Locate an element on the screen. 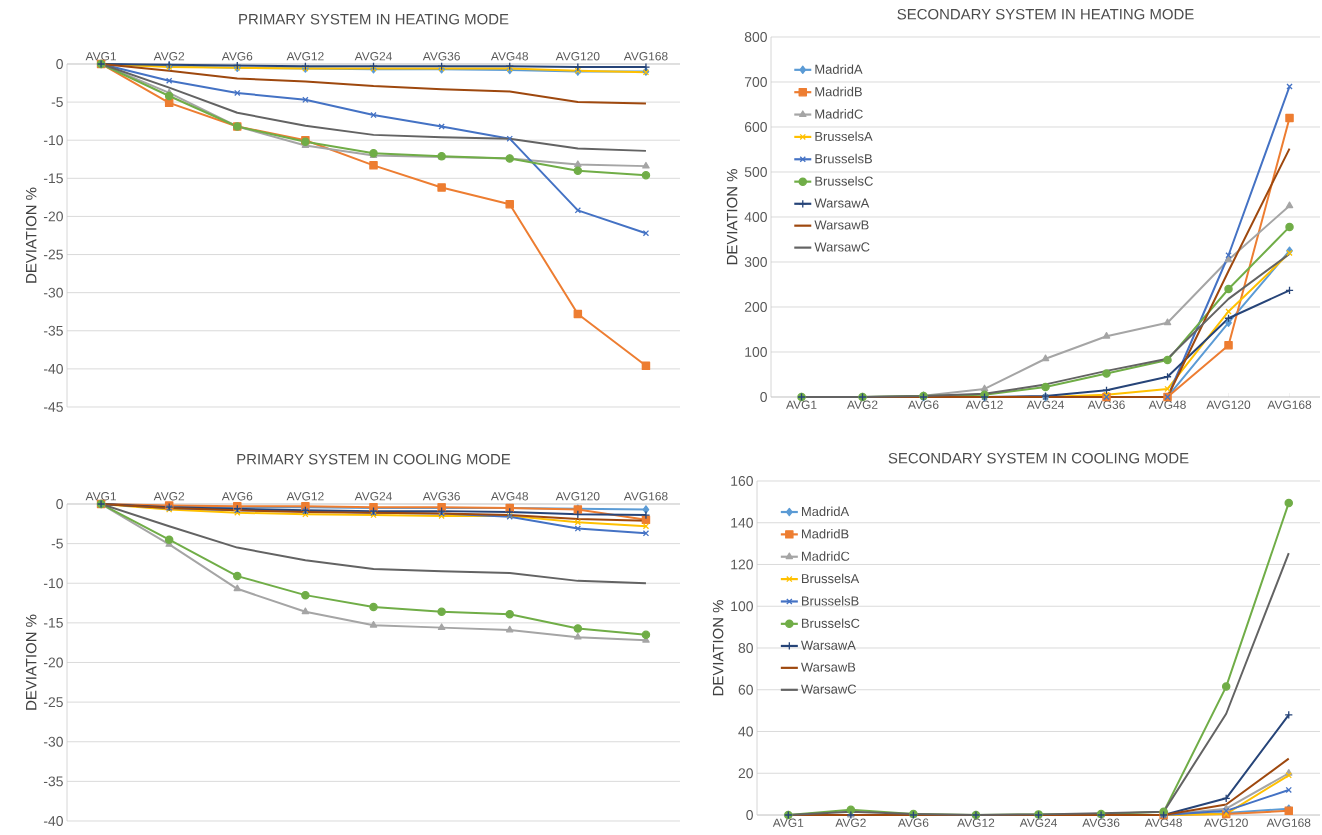 This screenshot has width=1322, height=835. y-tick-label: -45 is located at coordinates (53, 407).